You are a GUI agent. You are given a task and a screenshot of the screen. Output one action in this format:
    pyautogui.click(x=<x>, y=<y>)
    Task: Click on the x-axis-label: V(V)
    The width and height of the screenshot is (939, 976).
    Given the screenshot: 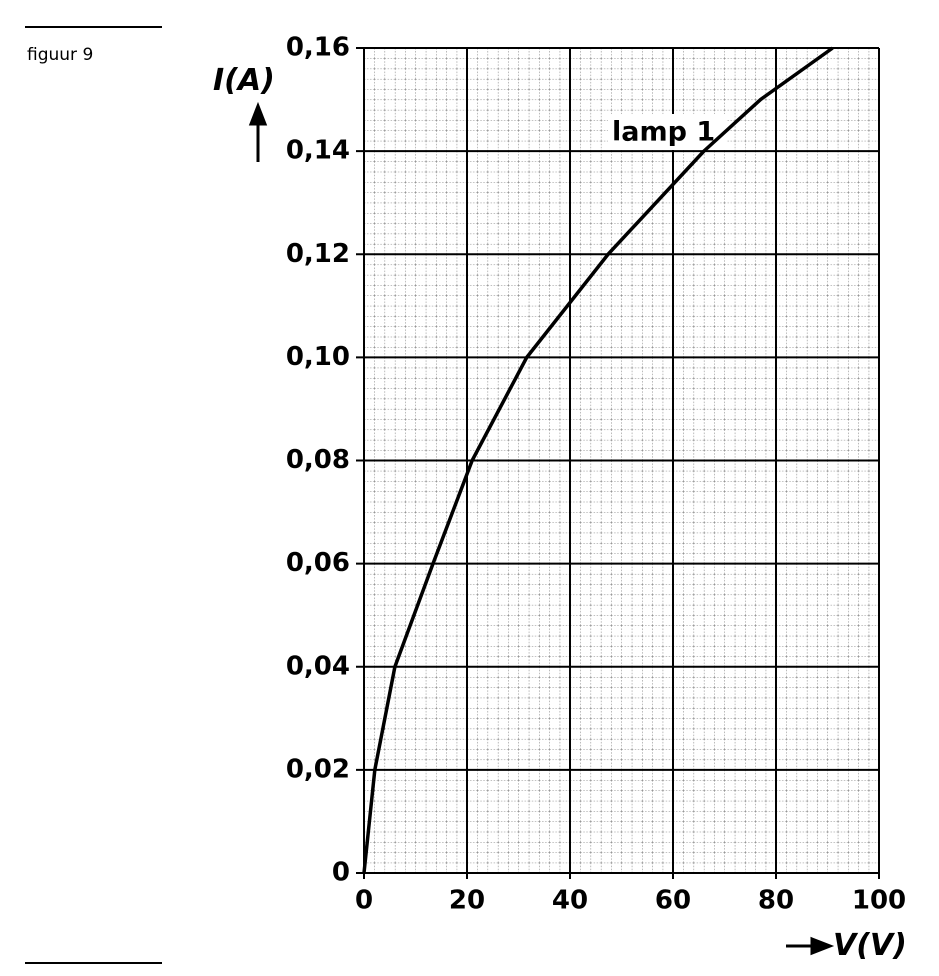 What is the action you would take?
    pyautogui.click(x=870, y=945)
    